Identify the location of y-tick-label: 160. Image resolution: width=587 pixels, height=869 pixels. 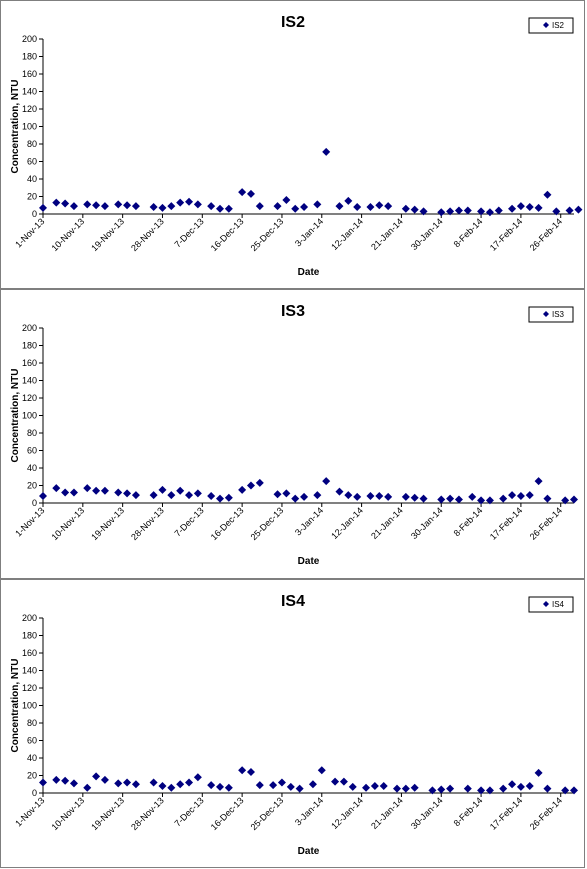
(29, 363).